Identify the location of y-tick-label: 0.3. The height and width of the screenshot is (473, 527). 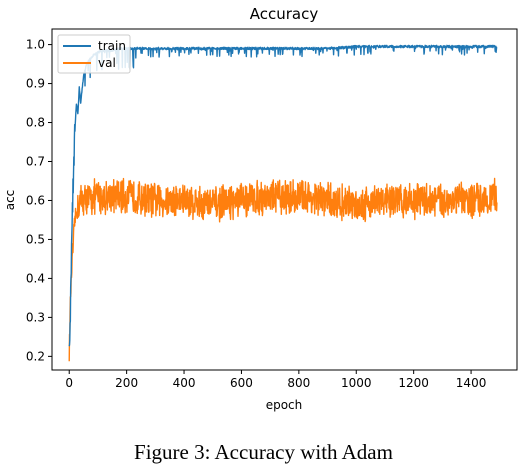
(35, 317).